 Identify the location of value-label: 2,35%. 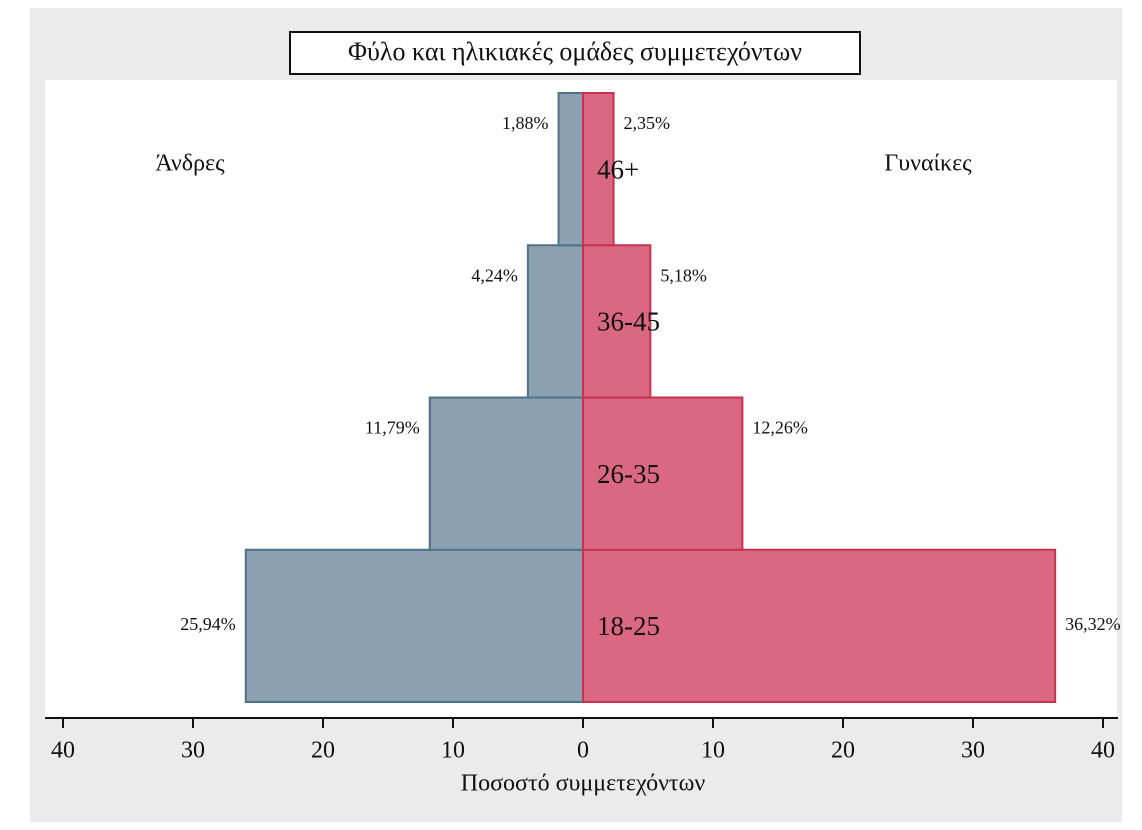
(647, 123).